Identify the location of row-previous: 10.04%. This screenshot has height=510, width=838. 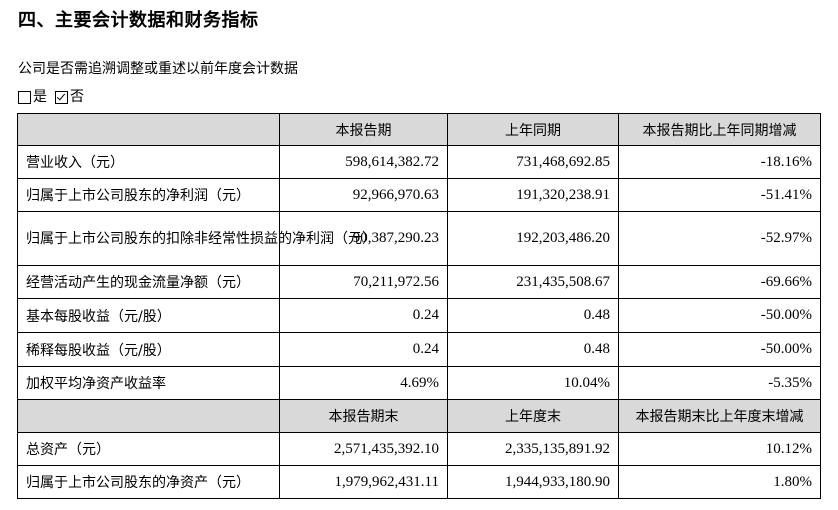
(533, 383).